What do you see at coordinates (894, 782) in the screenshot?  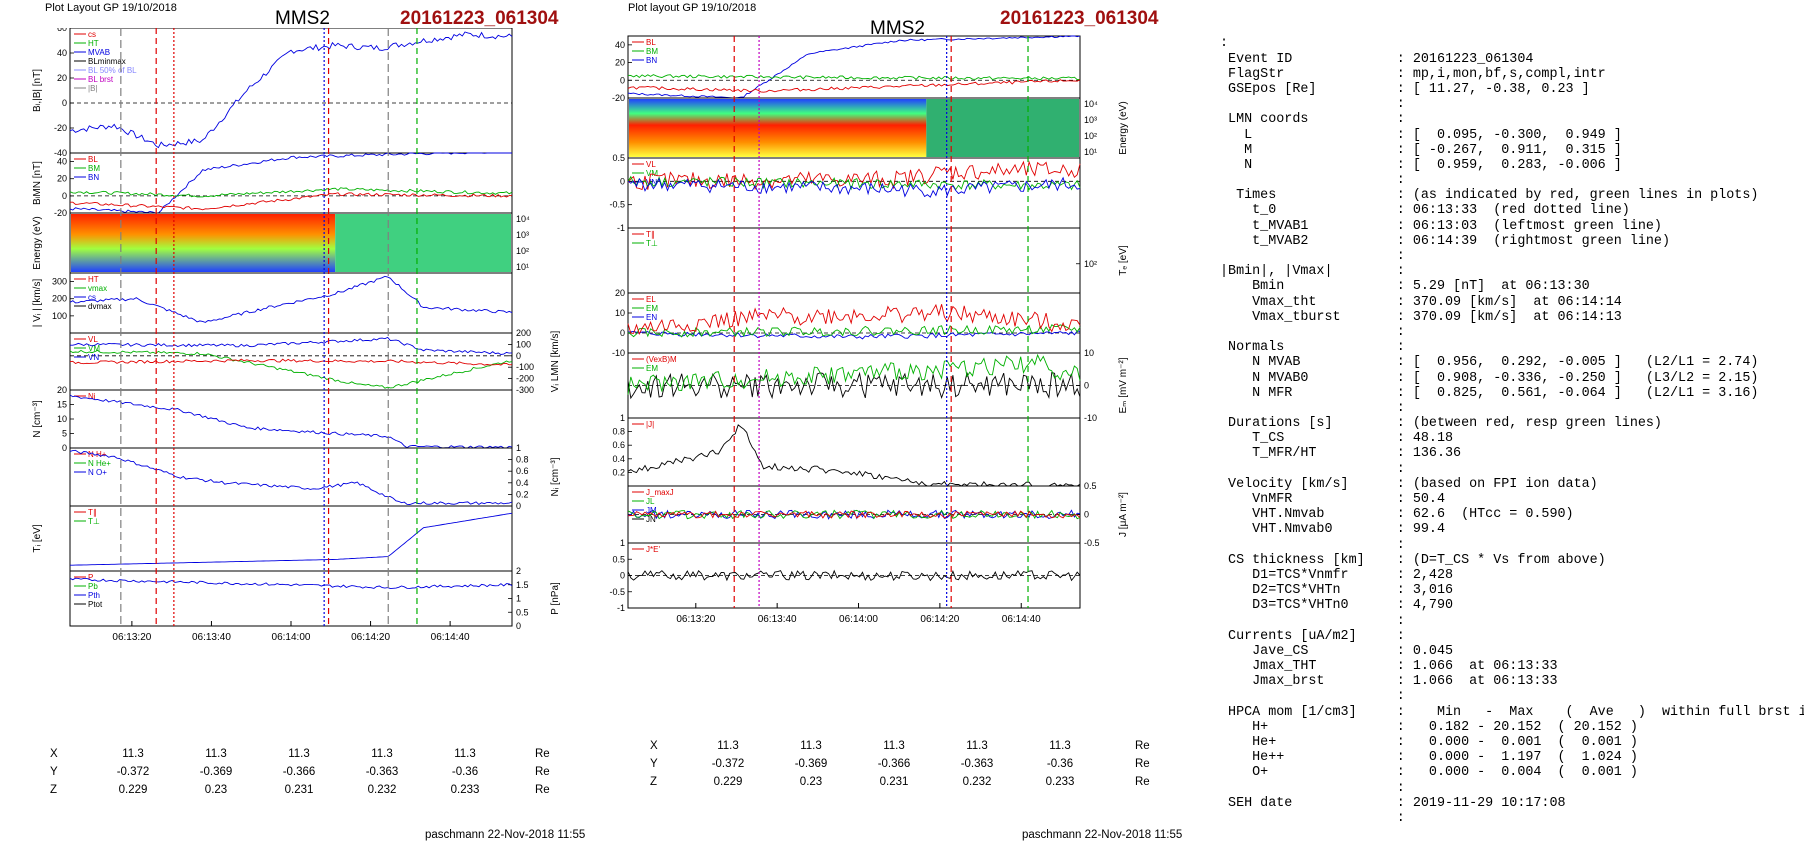 I see `orbit-value: 0.231` at bounding box center [894, 782].